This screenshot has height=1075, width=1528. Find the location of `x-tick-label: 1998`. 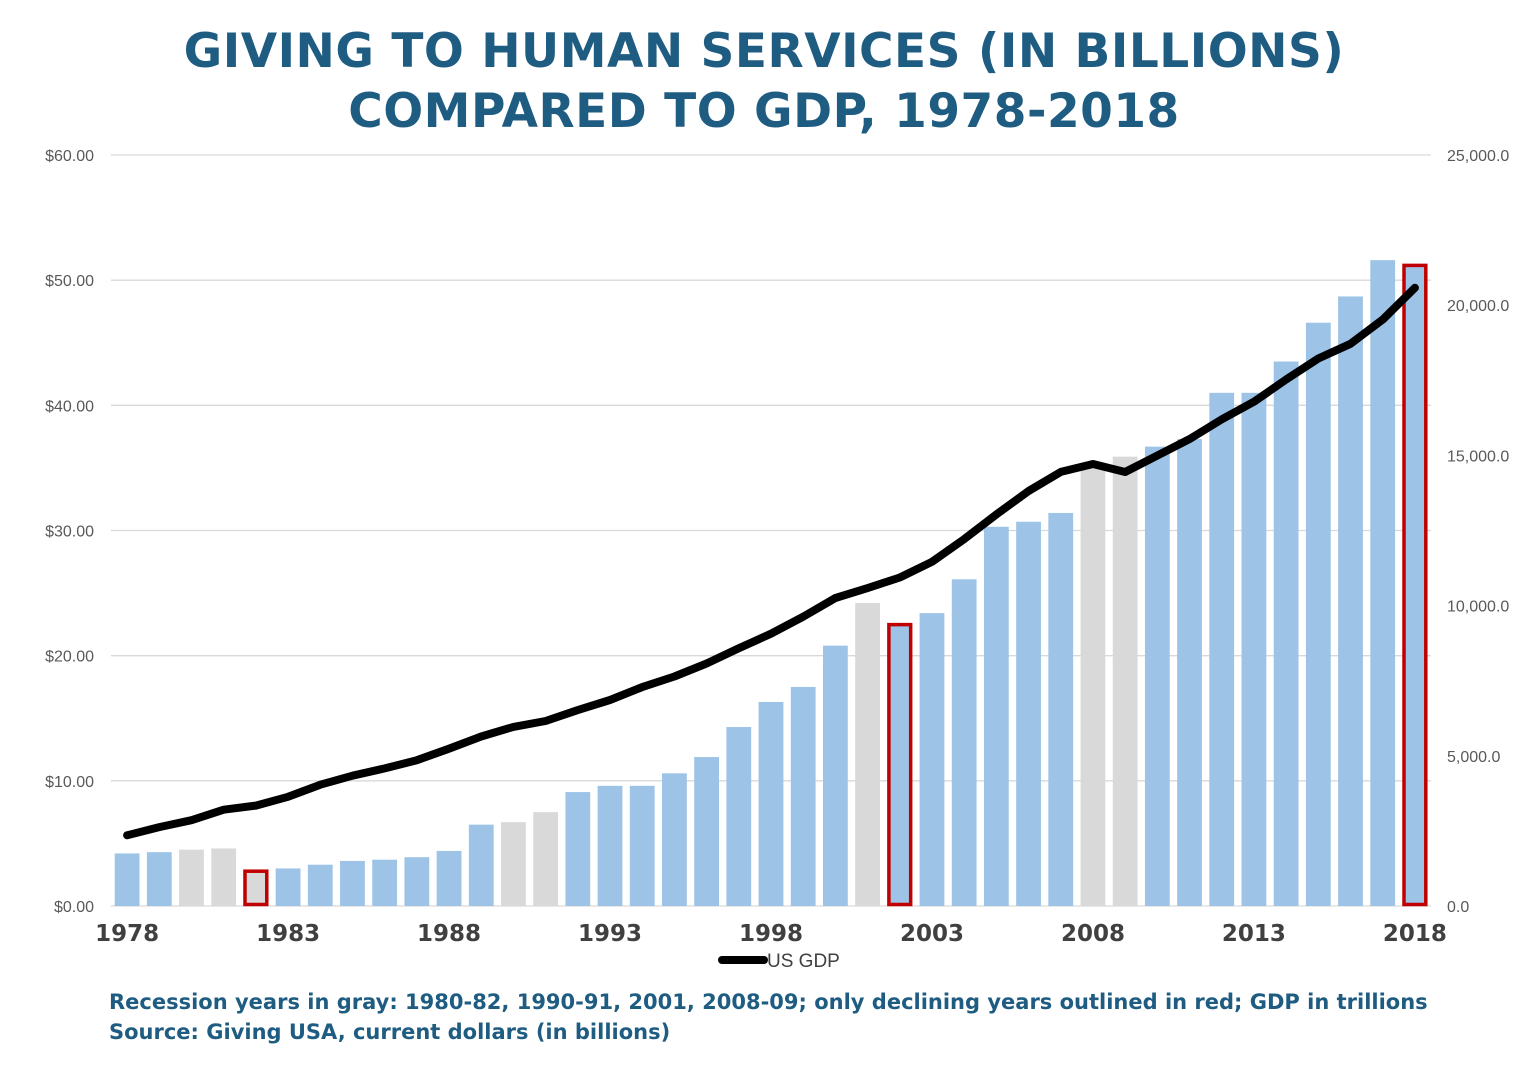

x-tick-label: 1998 is located at coordinates (771, 934).